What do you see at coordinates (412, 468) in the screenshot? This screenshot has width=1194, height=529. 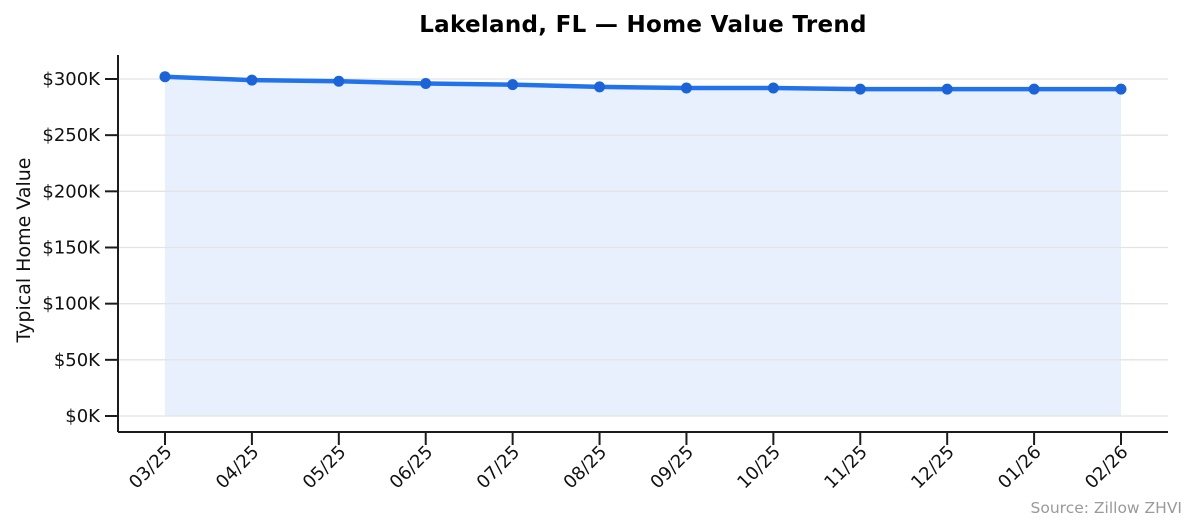 I see `x-tick-label: 06/25` at bounding box center [412, 468].